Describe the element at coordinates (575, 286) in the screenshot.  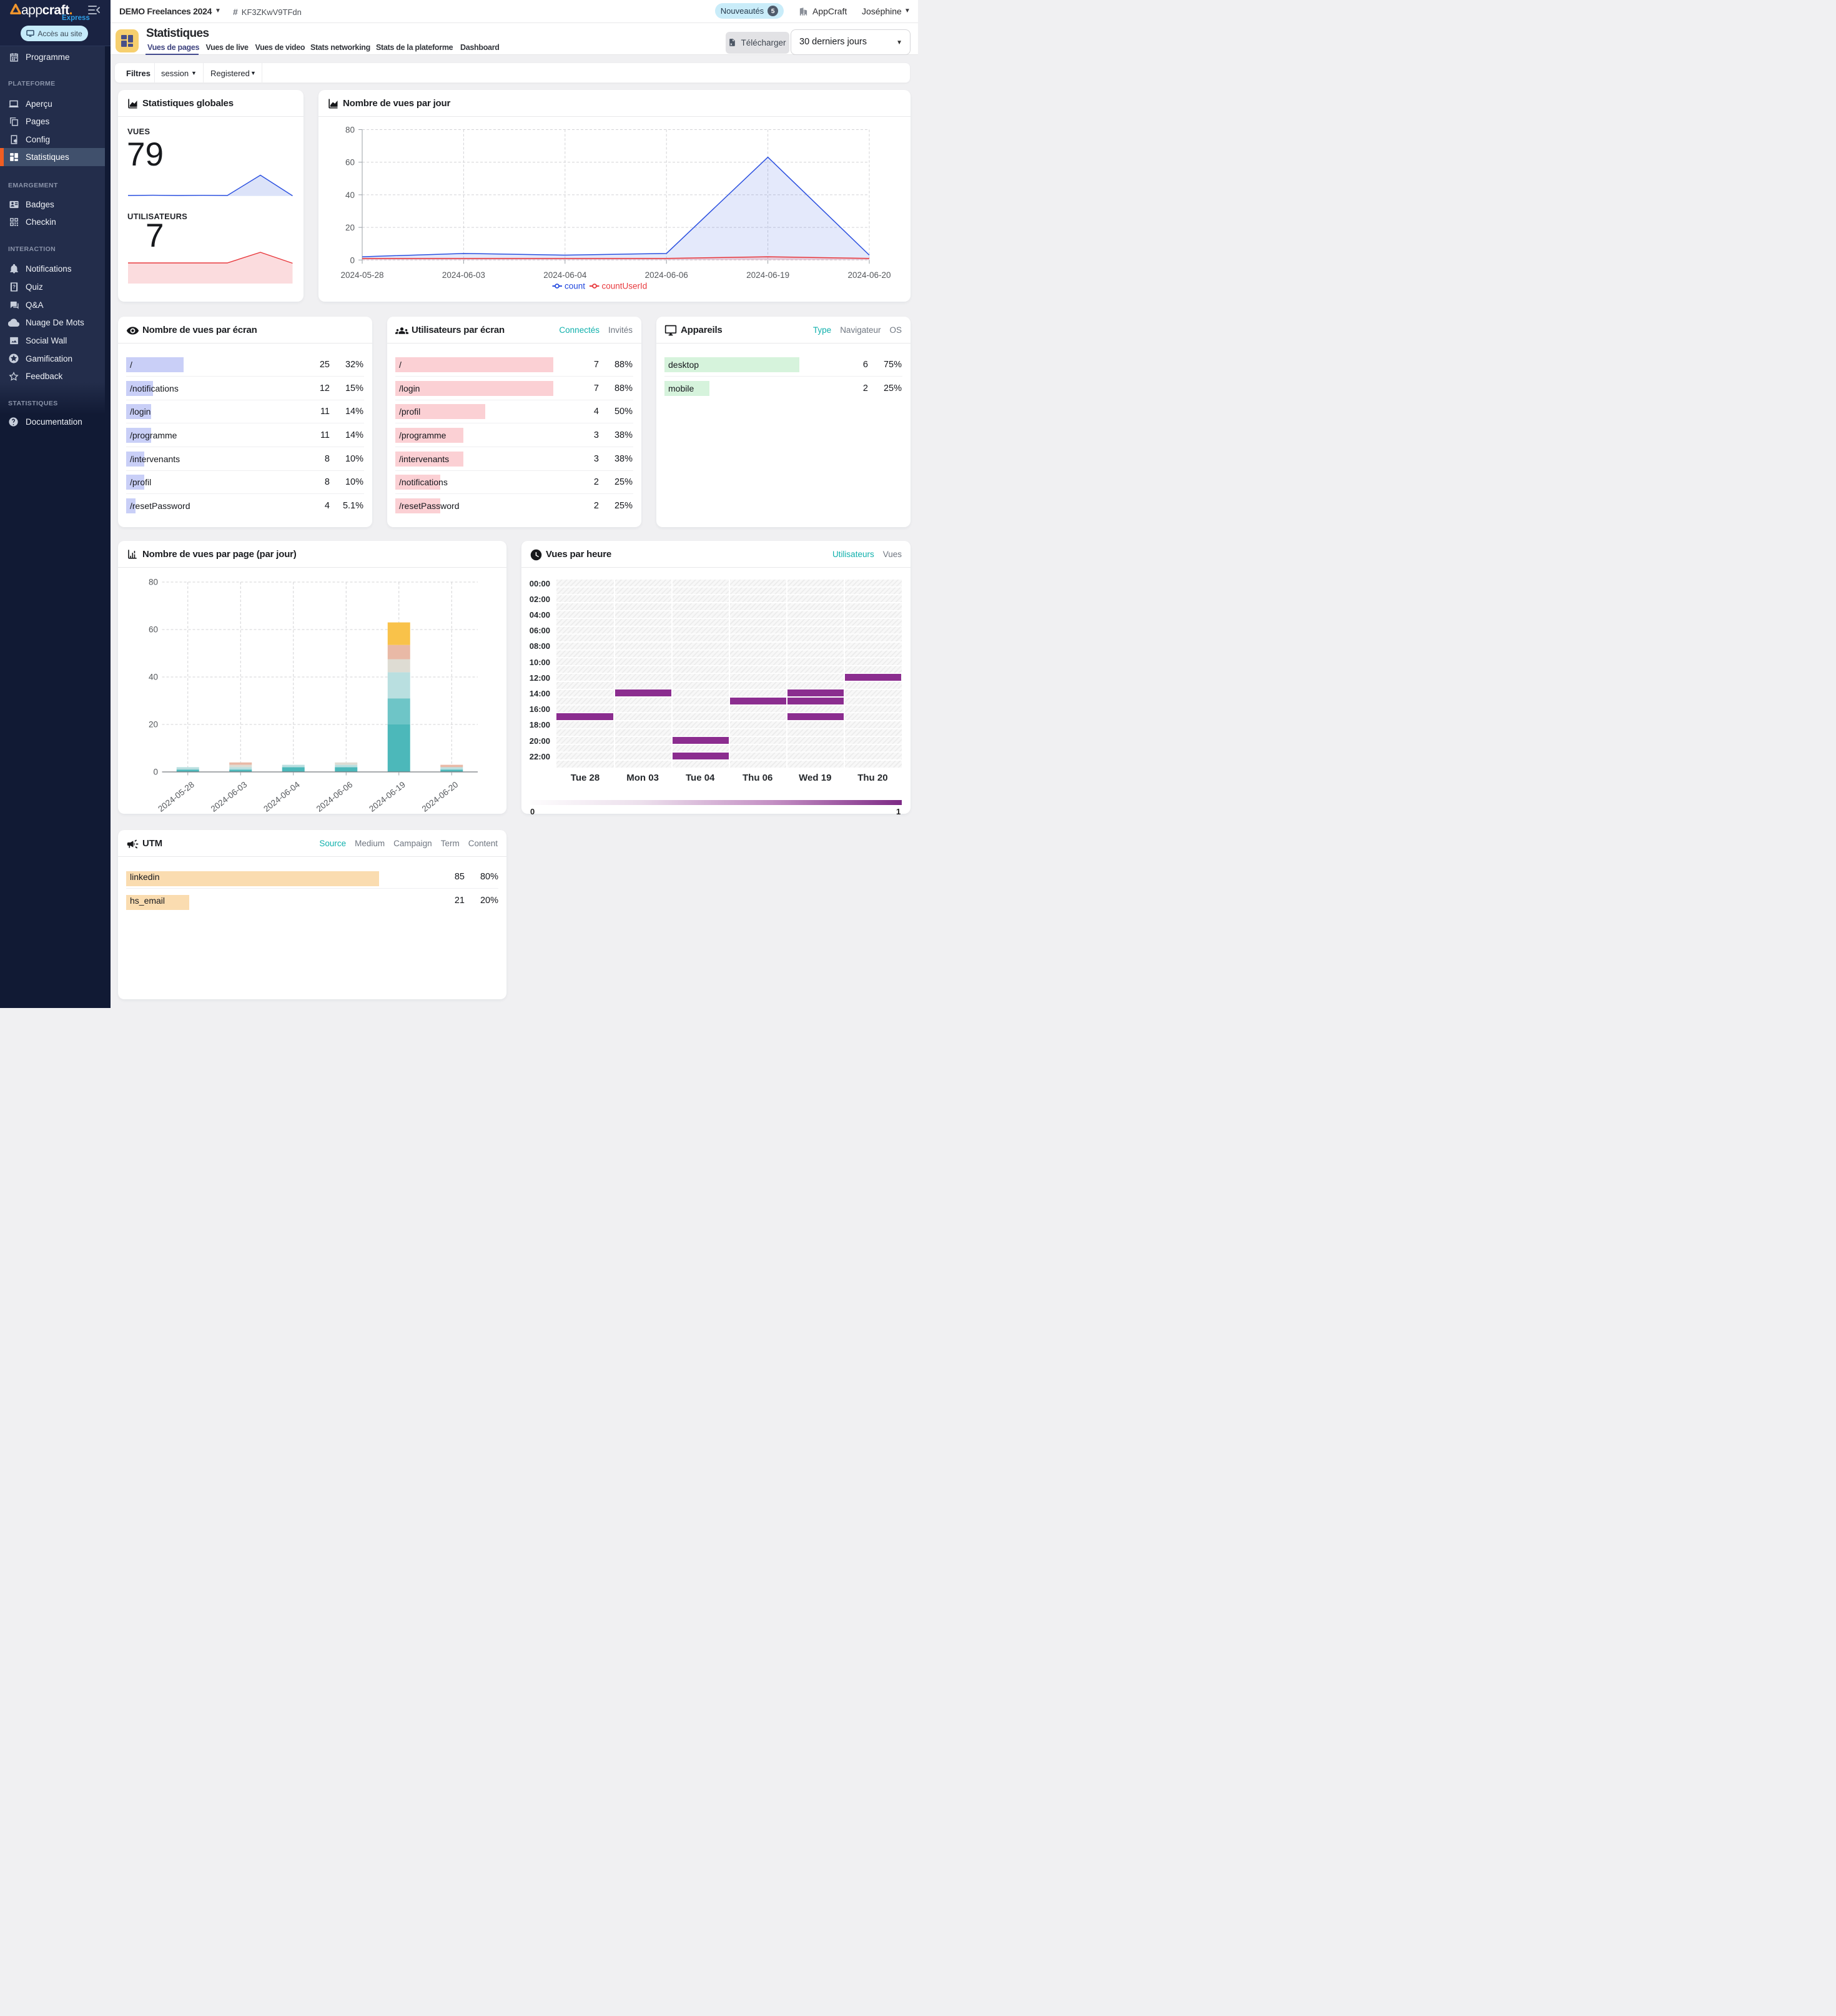
I see `svg-text: count` at that location.